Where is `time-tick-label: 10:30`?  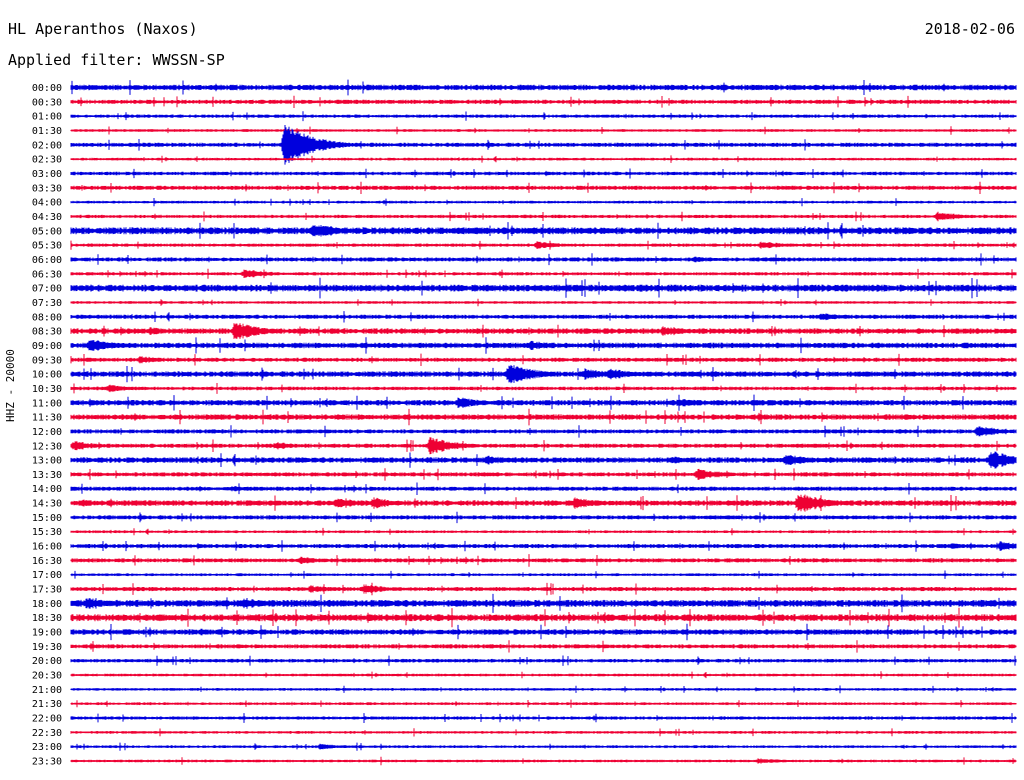 time-tick-label: 10:30 is located at coordinates (47, 389).